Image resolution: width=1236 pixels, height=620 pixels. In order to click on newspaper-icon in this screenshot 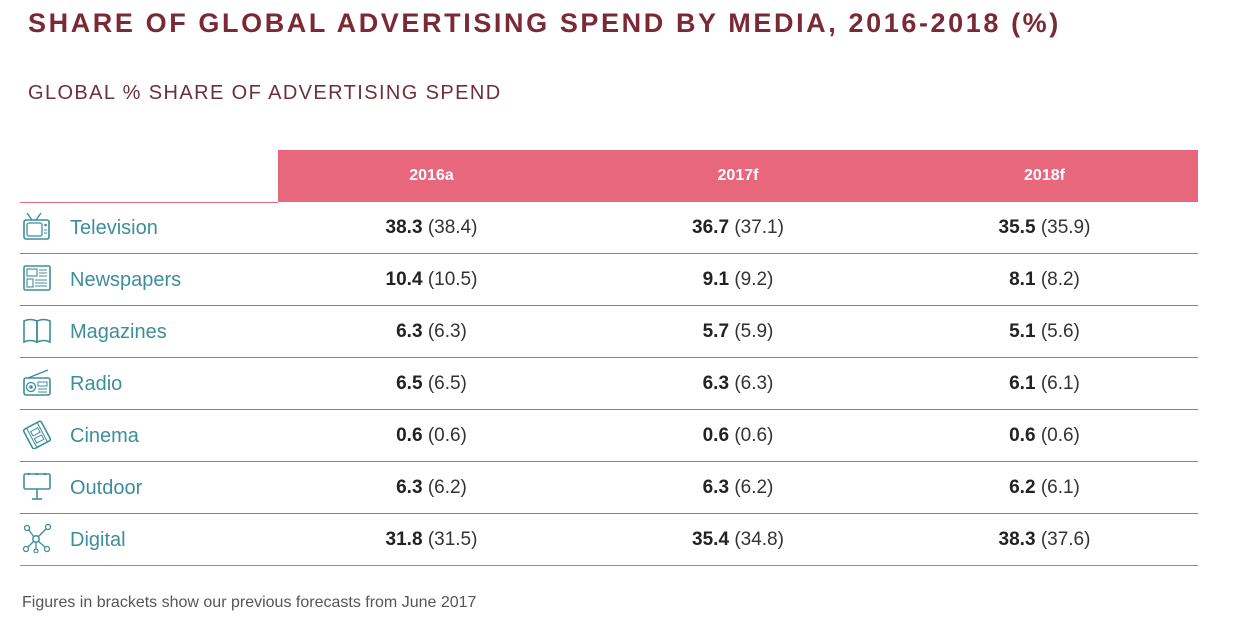, I will do `click(37, 278)`.